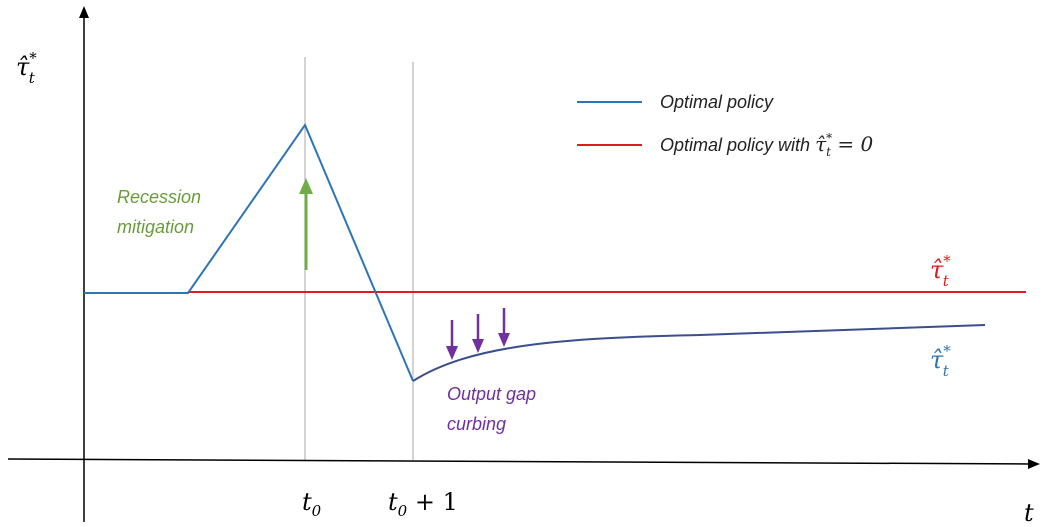  Describe the element at coordinates (717, 102) in the screenshot. I see `legend-label-optimal-policy: Optimal policy` at that location.